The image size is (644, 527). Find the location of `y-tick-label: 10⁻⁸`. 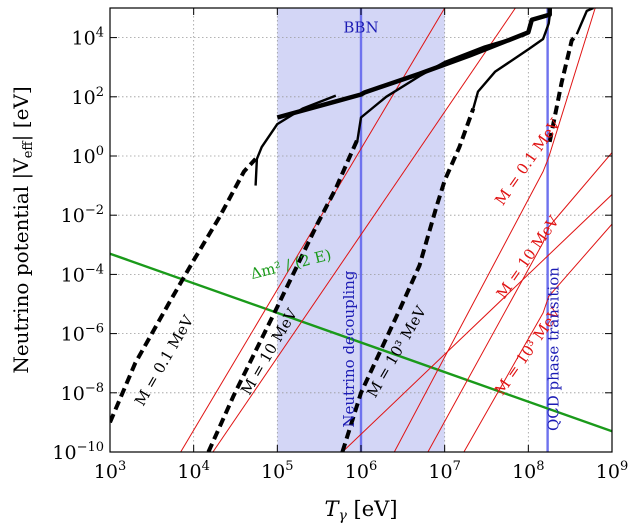

y-tick-label: 10⁻⁸ is located at coordinates (82, 393).